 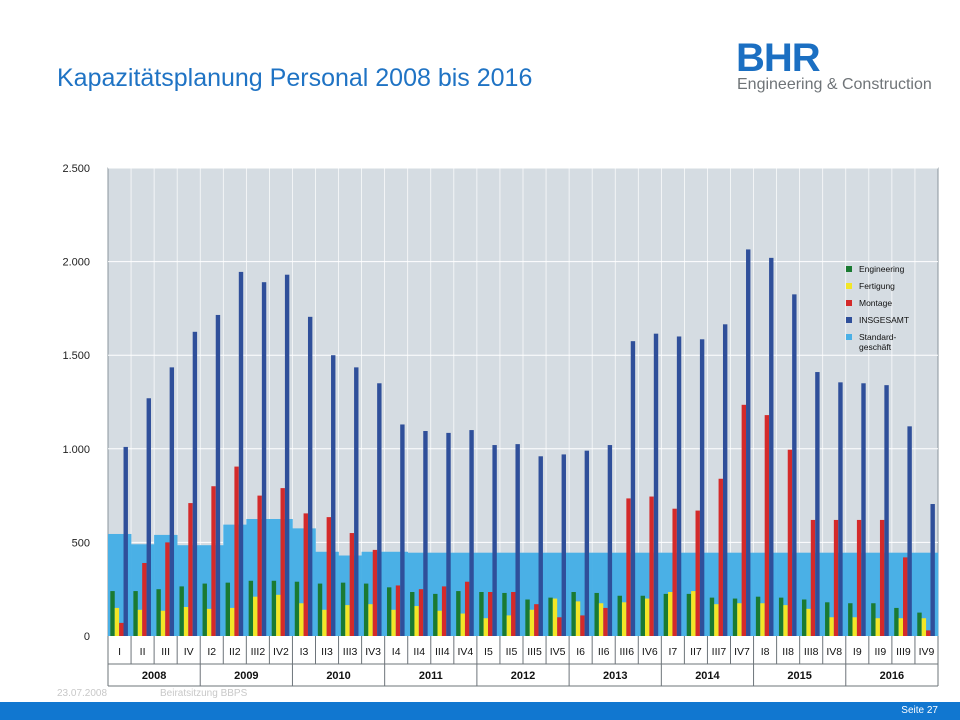 I want to click on x-tick-label: IV, so click(x=189, y=652).